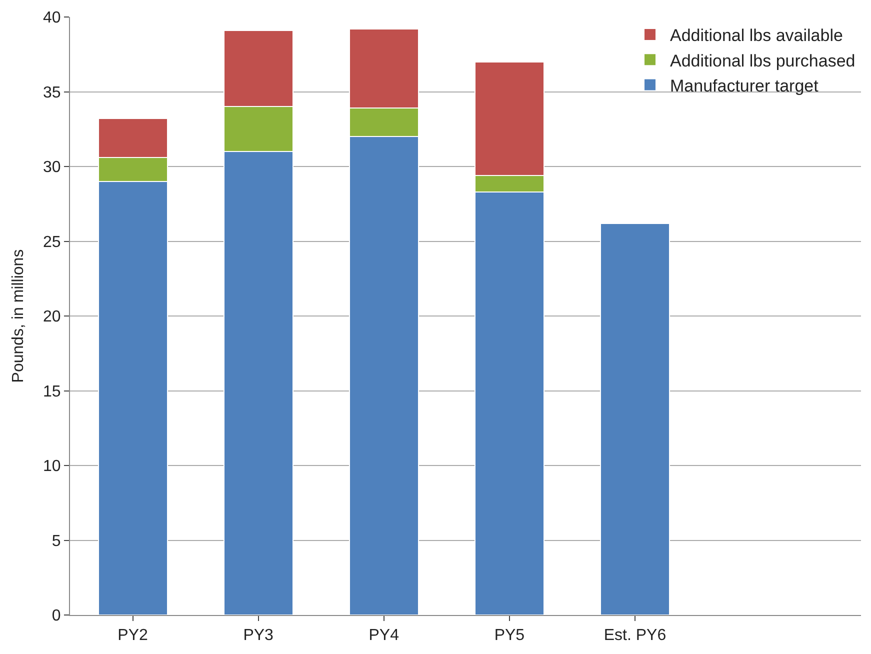 The height and width of the screenshot is (654, 871). Describe the element at coordinates (52, 93) in the screenshot. I see `y-tick-label: 35` at that location.